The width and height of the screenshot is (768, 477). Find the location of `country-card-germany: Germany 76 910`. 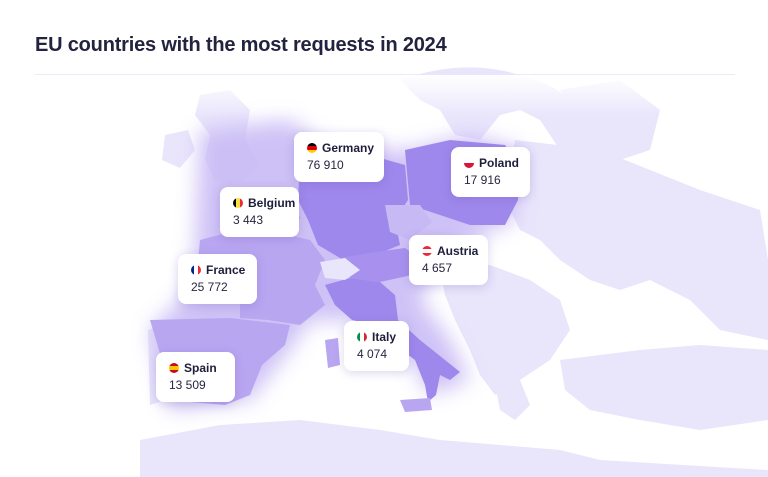

country-card-germany: Germany 76 910 is located at coordinates (339, 157).